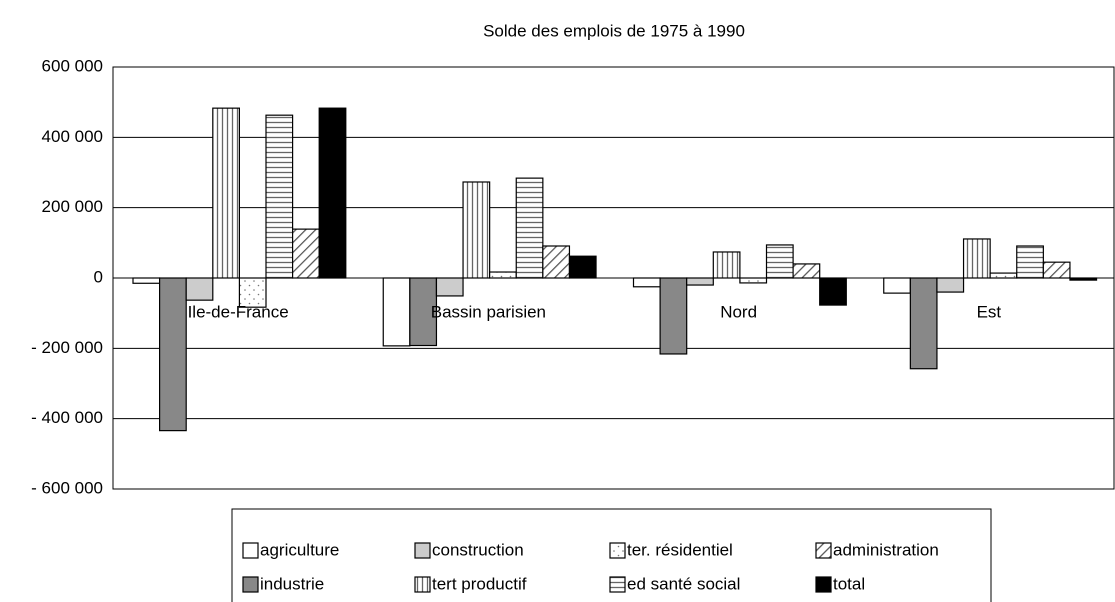 This screenshot has height=602, width=1115. Describe the element at coordinates (478, 549) in the screenshot. I see `legend-label: construction` at that location.